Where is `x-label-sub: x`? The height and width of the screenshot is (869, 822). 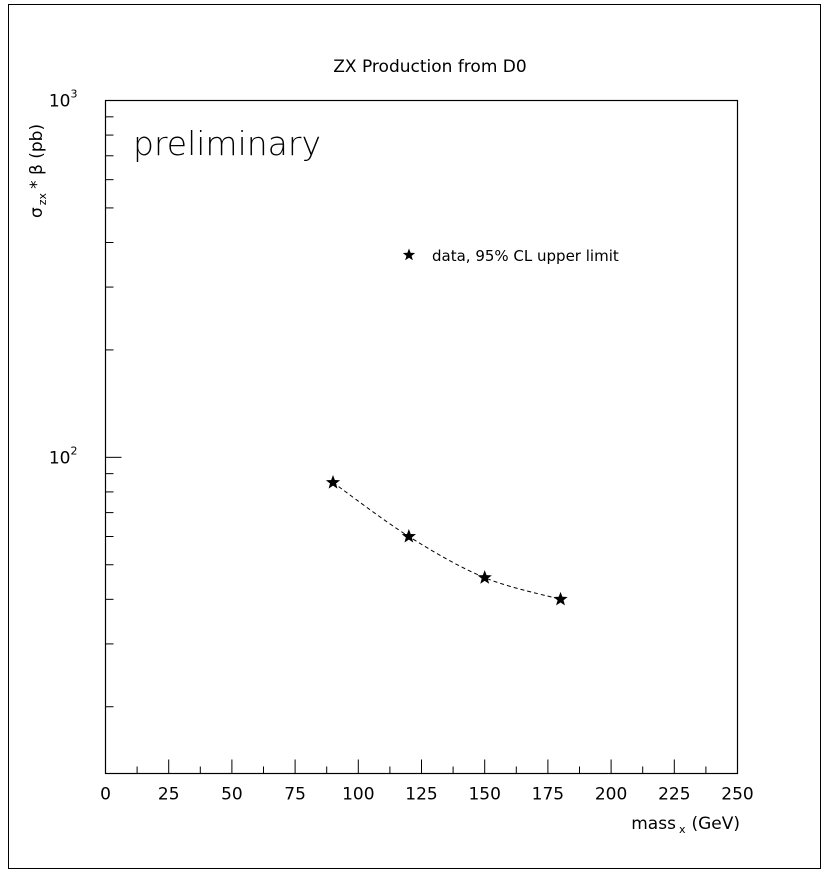 x-label-sub: x is located at coordinates (682, 829).